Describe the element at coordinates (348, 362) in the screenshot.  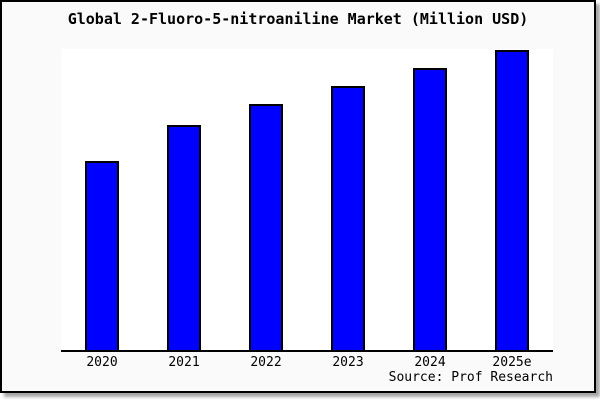
I see `x-tick-label-2023: 2023` at that location.